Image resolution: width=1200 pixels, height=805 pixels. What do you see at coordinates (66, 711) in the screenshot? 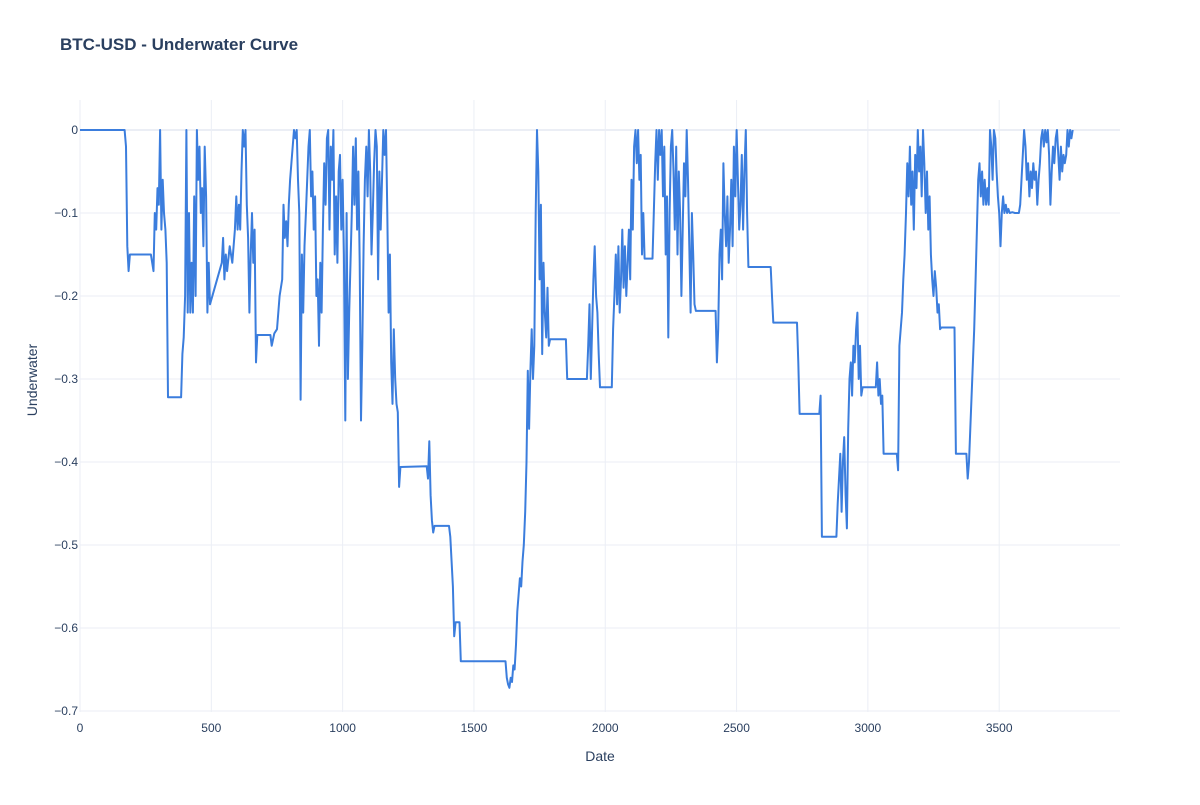
I see `y-tick-label: −0.7` at bounding box center [66, 711].